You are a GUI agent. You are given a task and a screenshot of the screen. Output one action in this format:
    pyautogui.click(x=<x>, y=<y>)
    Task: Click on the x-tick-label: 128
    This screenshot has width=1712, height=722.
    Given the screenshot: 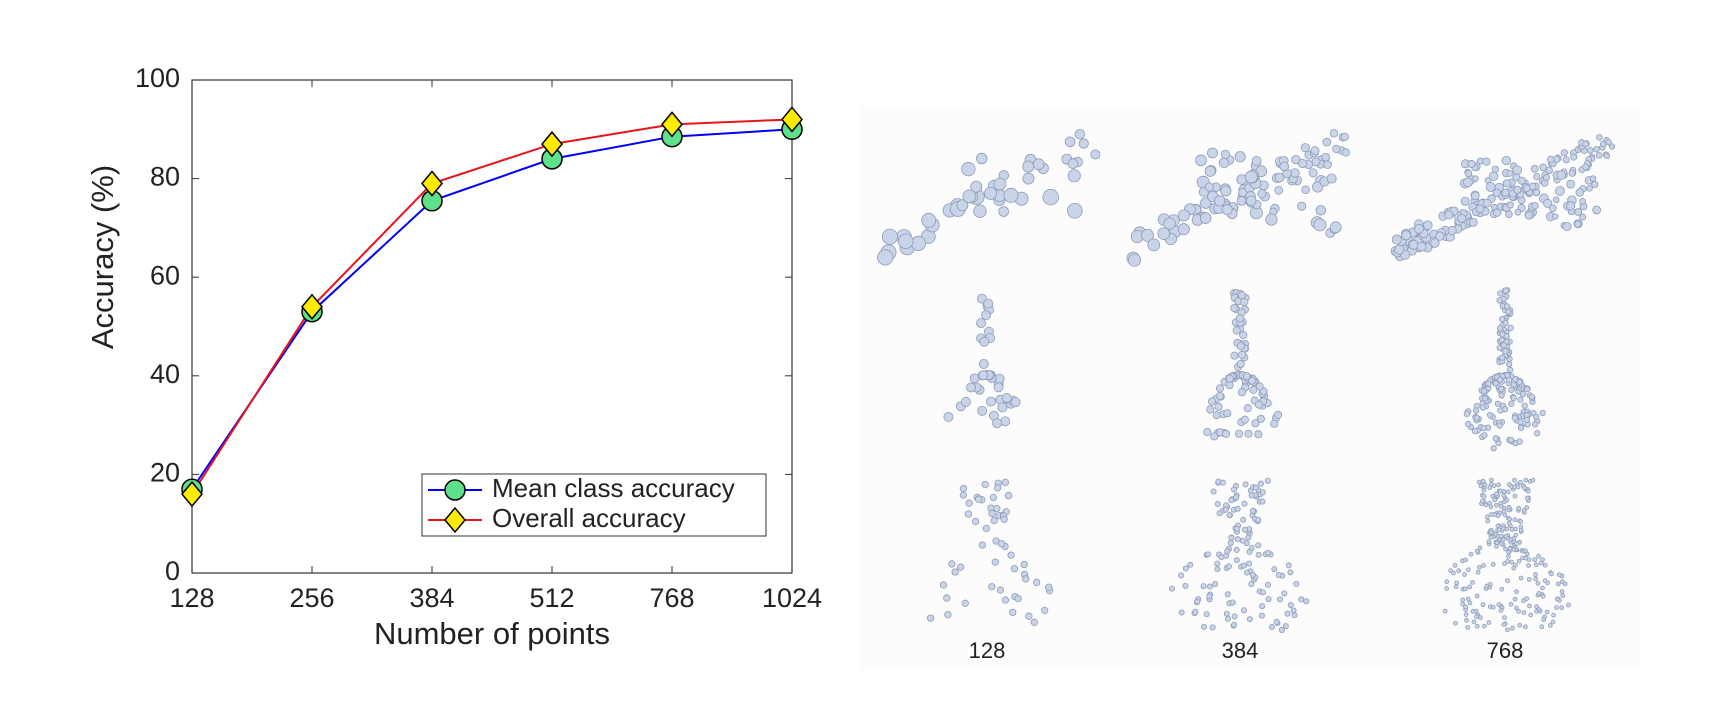 What is the action you would take?
    pyautogui.click(x=191, y=598)
    